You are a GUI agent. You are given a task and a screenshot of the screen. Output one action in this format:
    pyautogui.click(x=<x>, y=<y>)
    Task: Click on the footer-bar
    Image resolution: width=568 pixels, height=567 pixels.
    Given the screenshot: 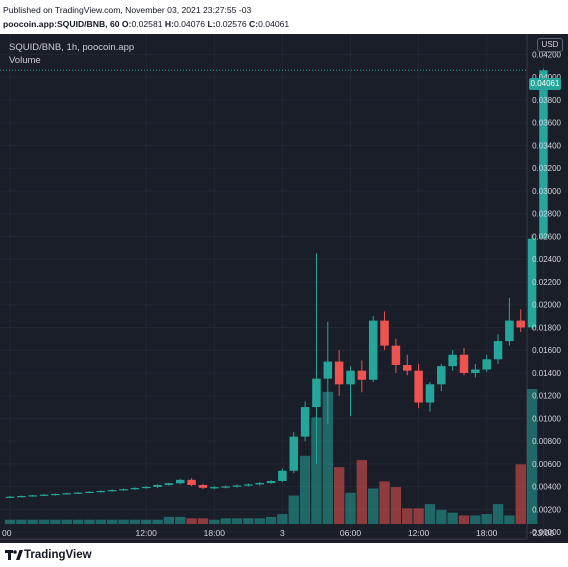 What is the action you would take?
    pyautogui.click(x=284, y=555)
    